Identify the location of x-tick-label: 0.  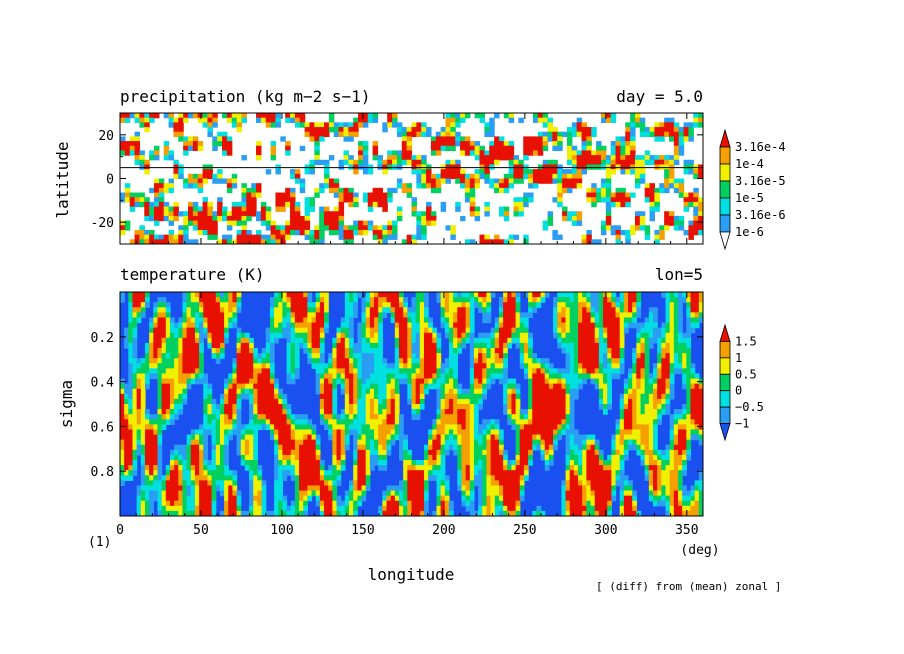
(120, 530).